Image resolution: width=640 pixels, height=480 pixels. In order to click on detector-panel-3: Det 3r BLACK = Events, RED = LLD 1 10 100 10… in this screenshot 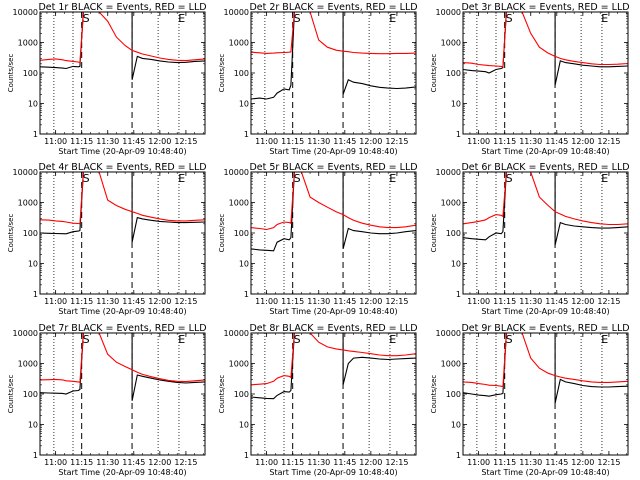, I will do `click(530, 79)`.